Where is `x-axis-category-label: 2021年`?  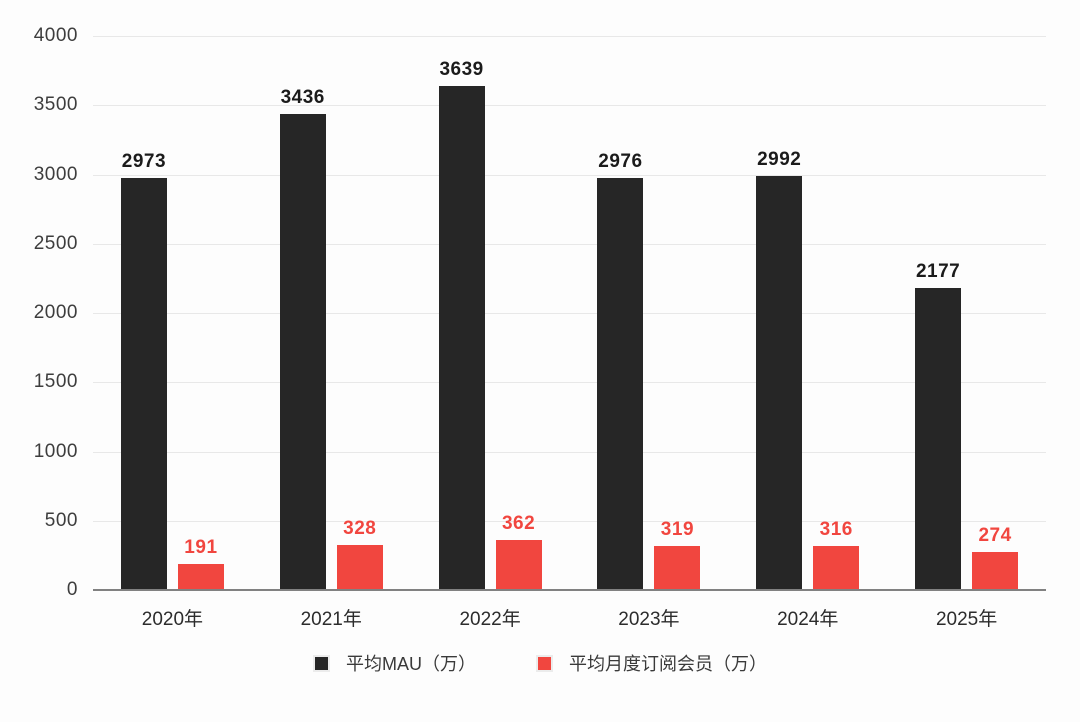
x-axis-category-label: 2021年 is located at coordinates (331, 619).